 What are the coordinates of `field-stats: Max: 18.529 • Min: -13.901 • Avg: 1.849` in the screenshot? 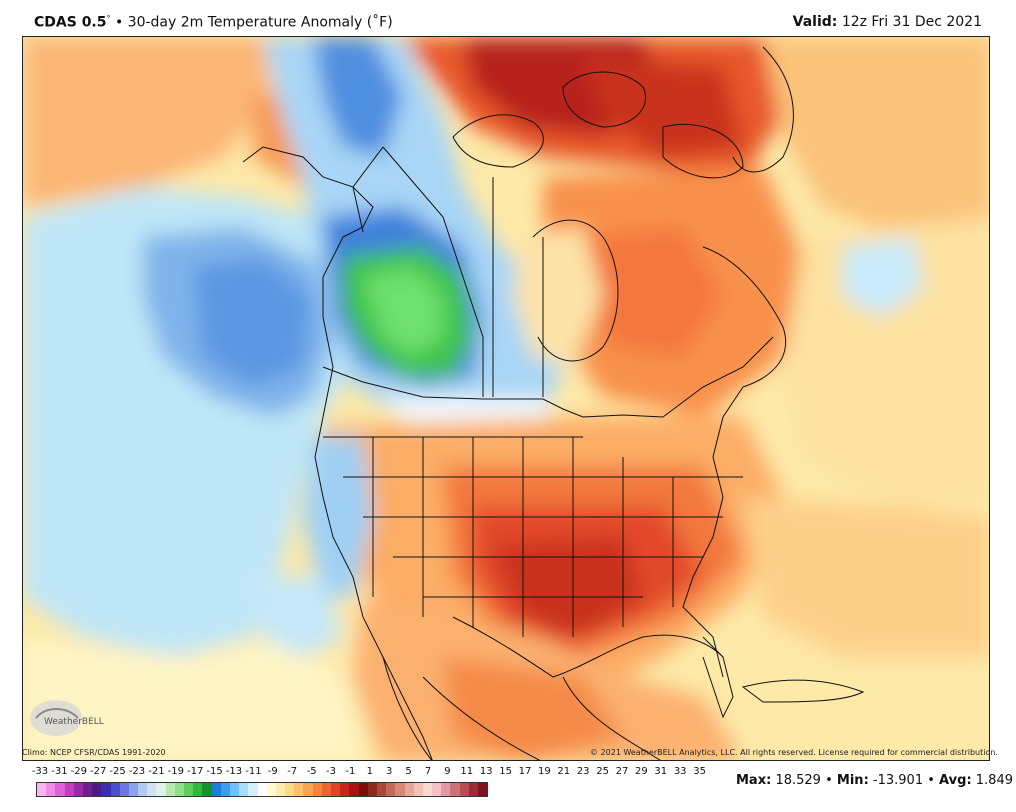 It's located at (874, 780).